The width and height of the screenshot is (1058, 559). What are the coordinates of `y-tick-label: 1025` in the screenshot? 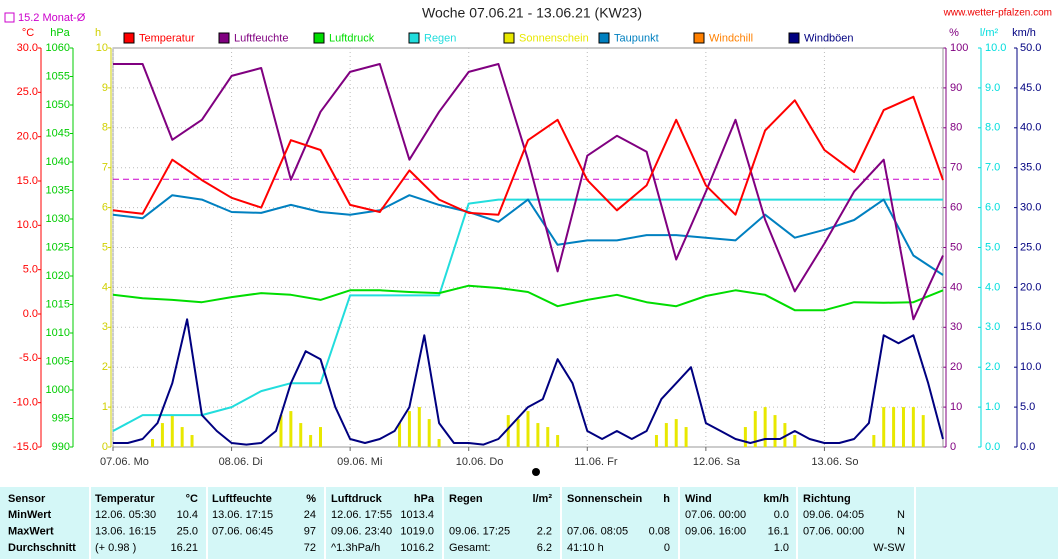 It's located at (58, 247).